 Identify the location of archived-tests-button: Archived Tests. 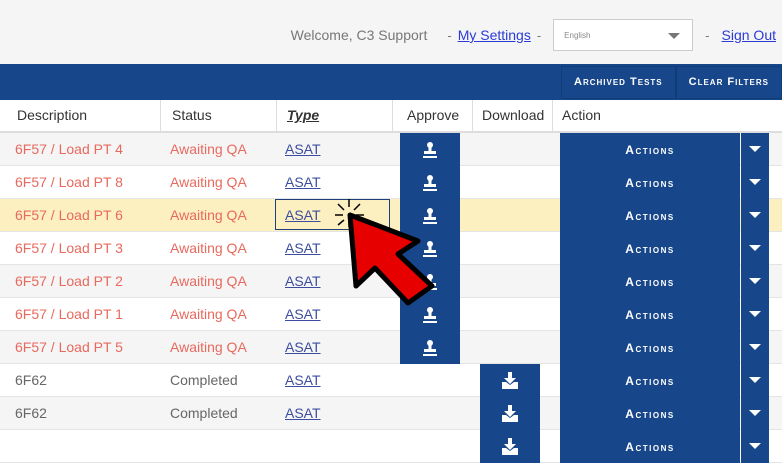
(618, 82).